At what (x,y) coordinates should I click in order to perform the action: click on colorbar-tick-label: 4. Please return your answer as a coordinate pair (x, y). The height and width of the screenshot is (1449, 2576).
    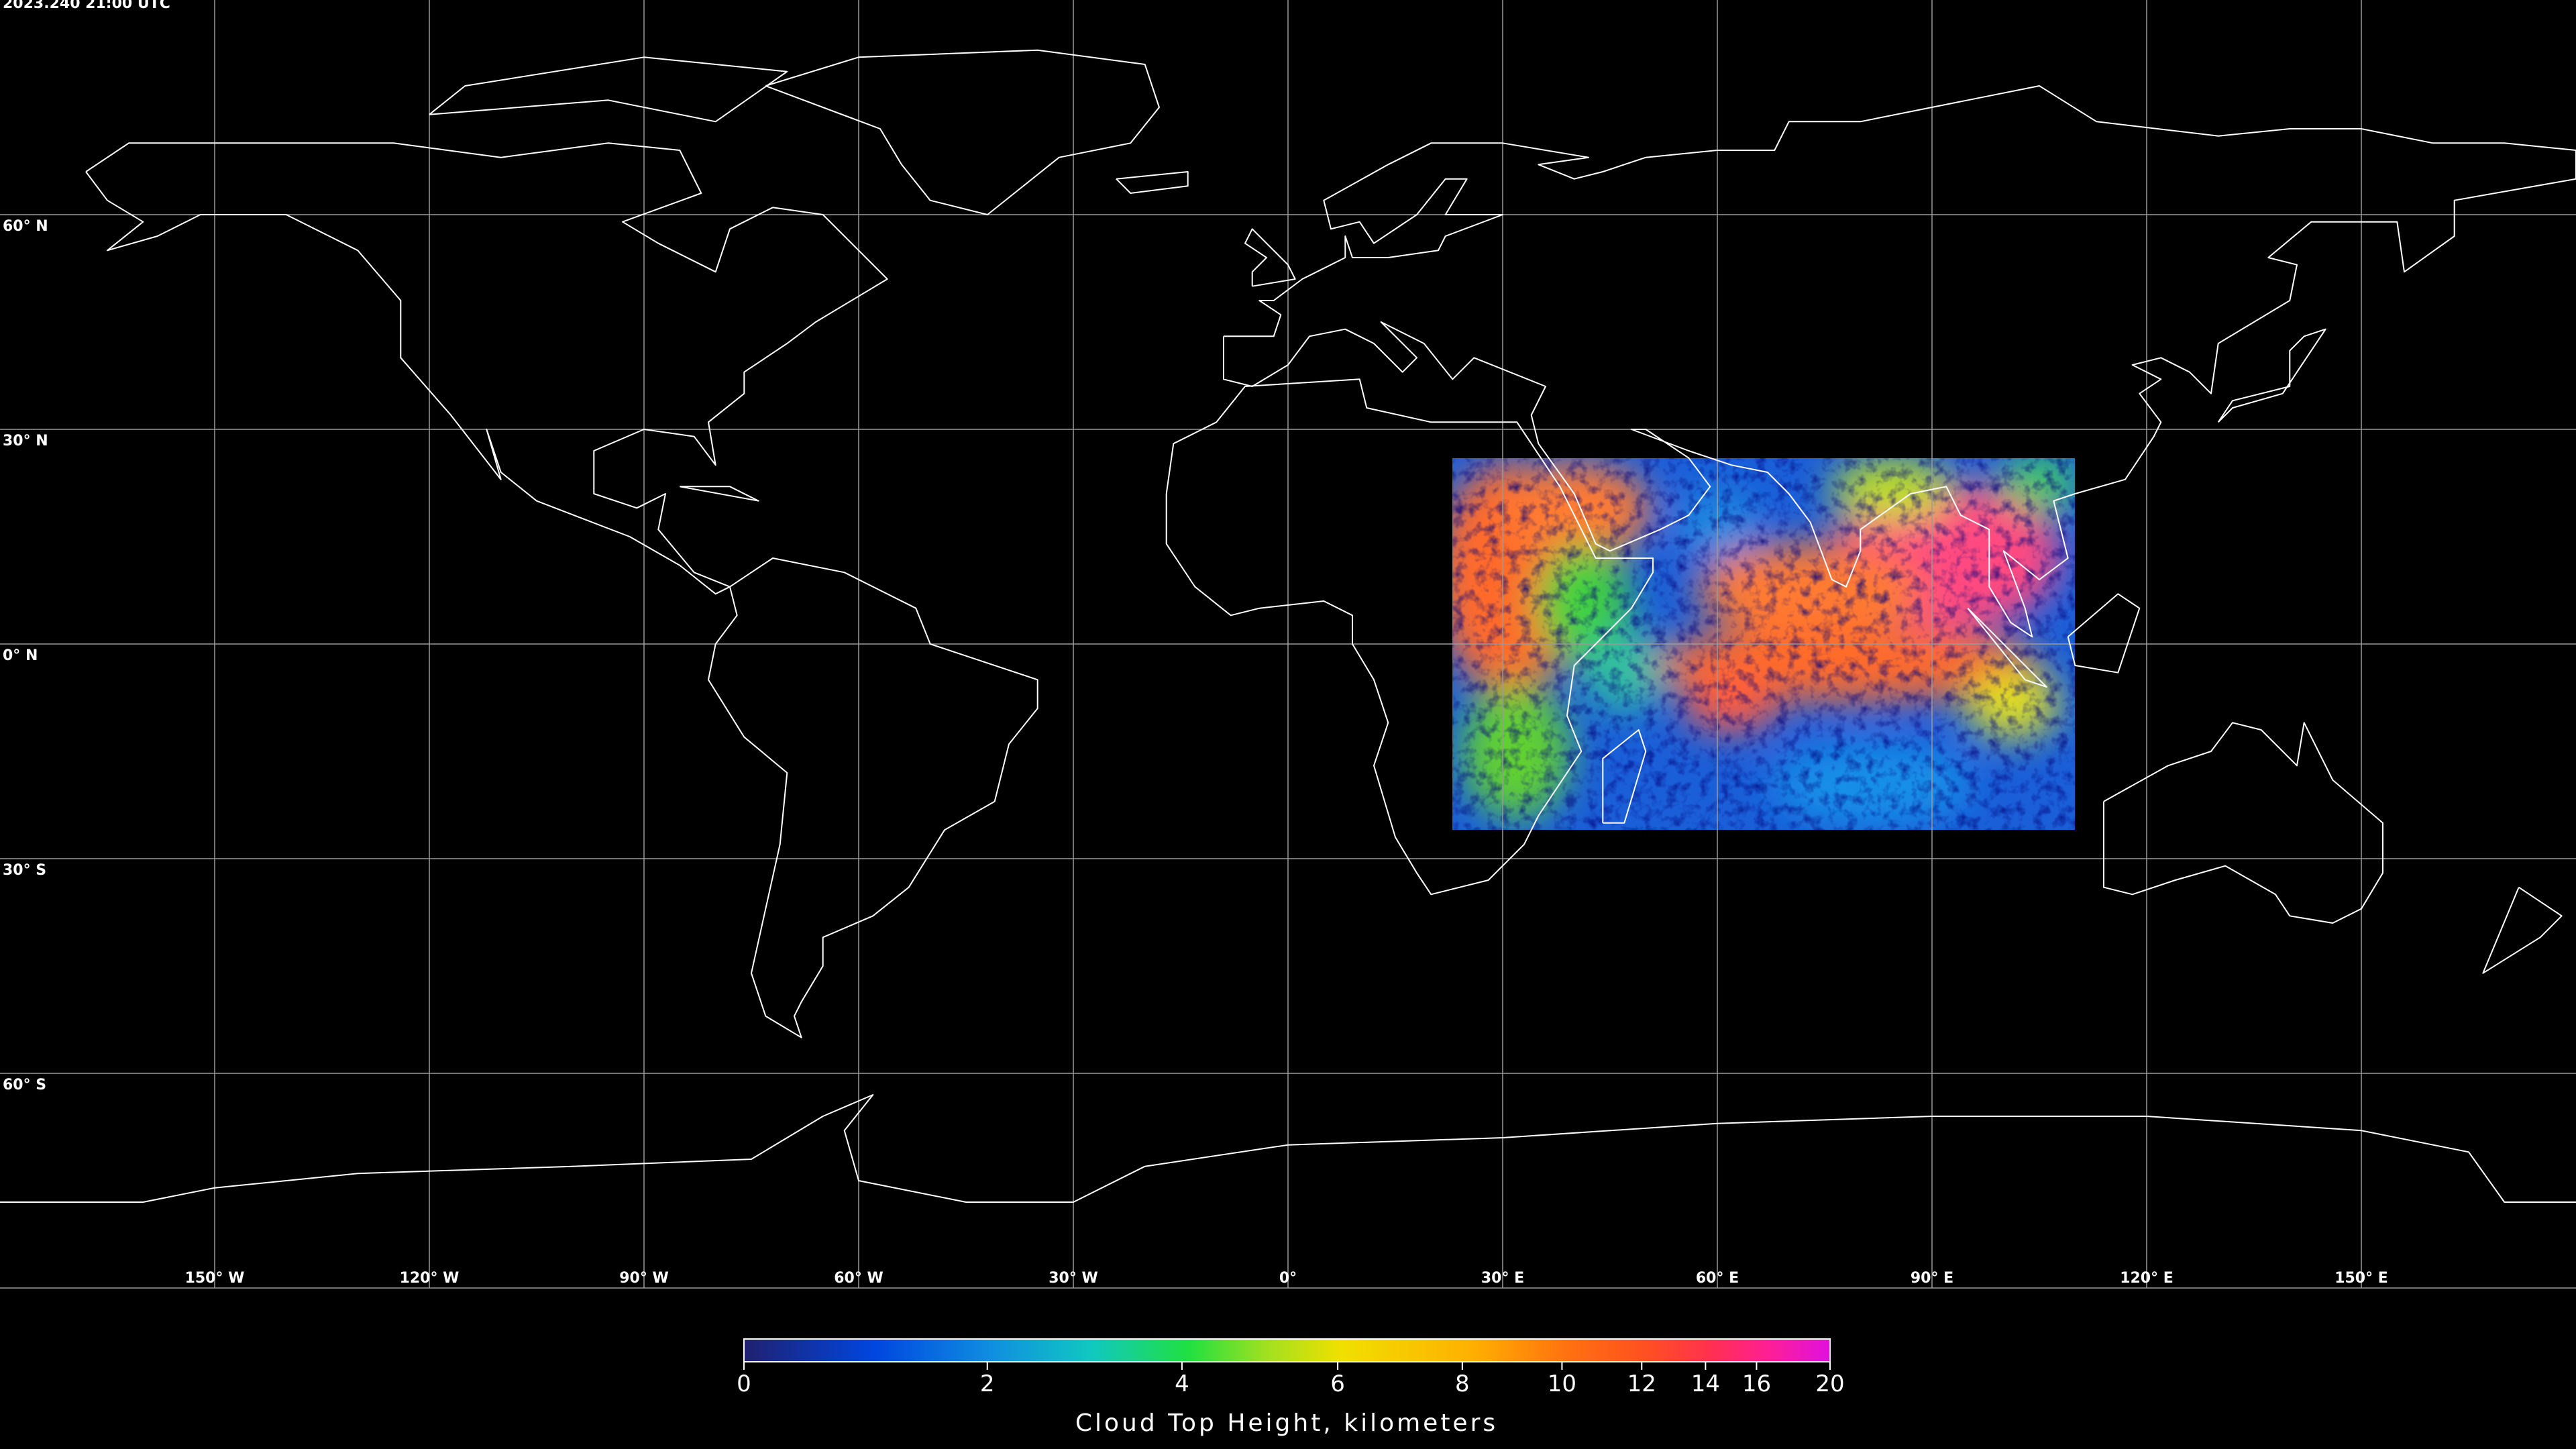
    Looking at the image, I should click on (1182, 1384).